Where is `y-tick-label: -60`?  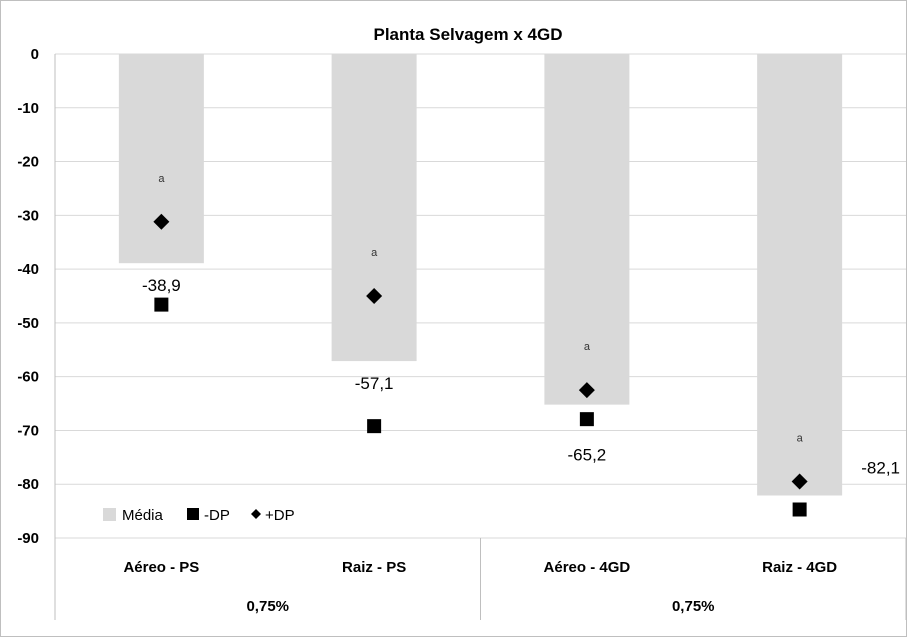 y-tick-label: -60 is located at coordinates (28, 377).